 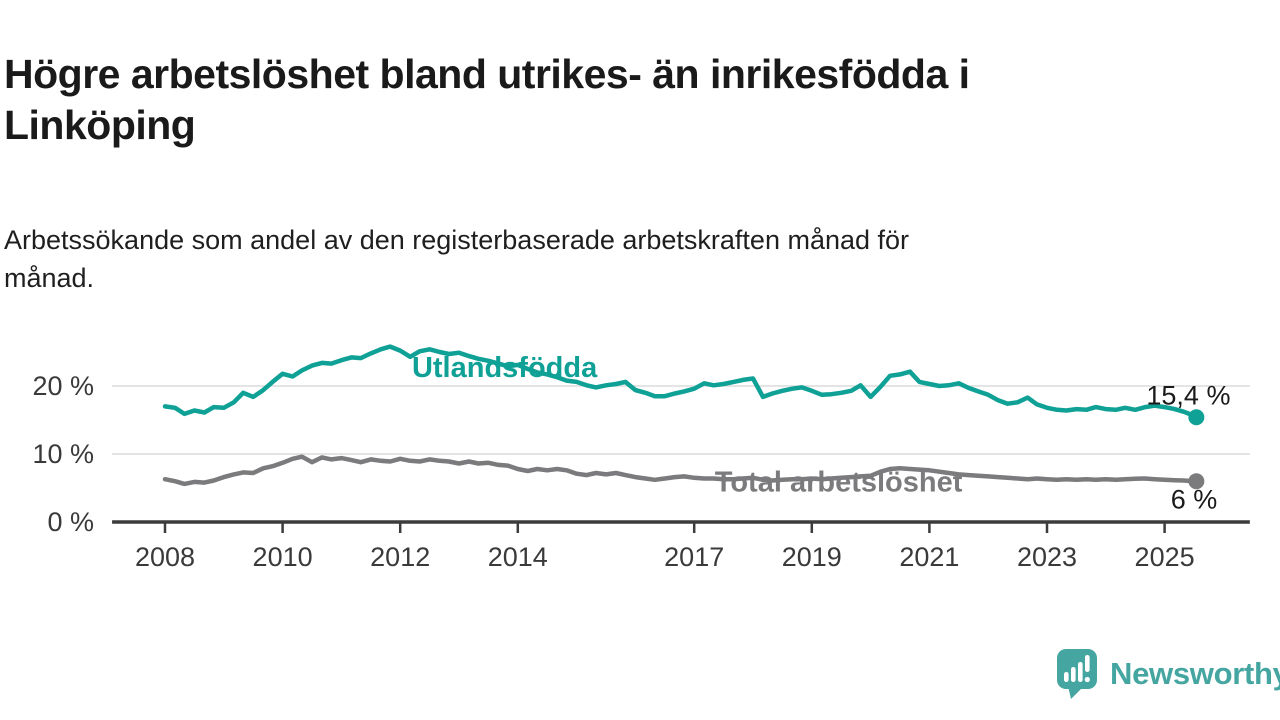 What do you see at coordinates (1195, 673) in the screenshot?
I see `newsworthy-wordmark: Newsworthy` at bounding box center [1195, 673].